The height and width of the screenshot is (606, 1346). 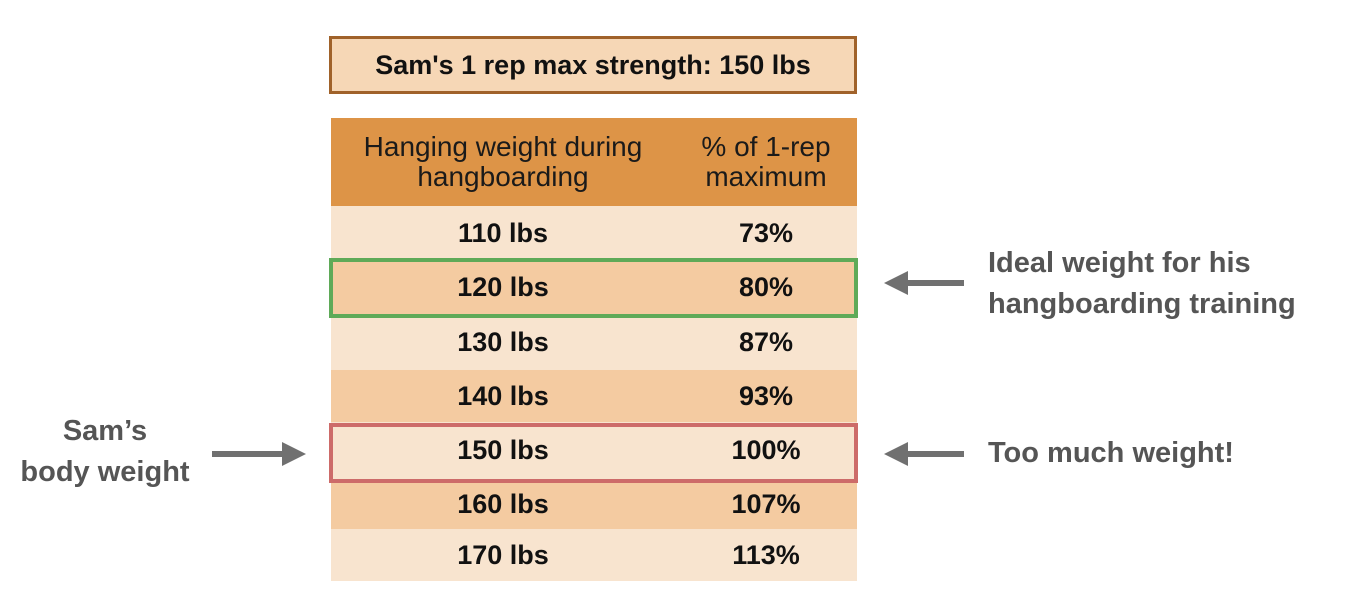 I want to click on too-much-weight-note-text: Too much weight!, so click(x=1111, y=453).